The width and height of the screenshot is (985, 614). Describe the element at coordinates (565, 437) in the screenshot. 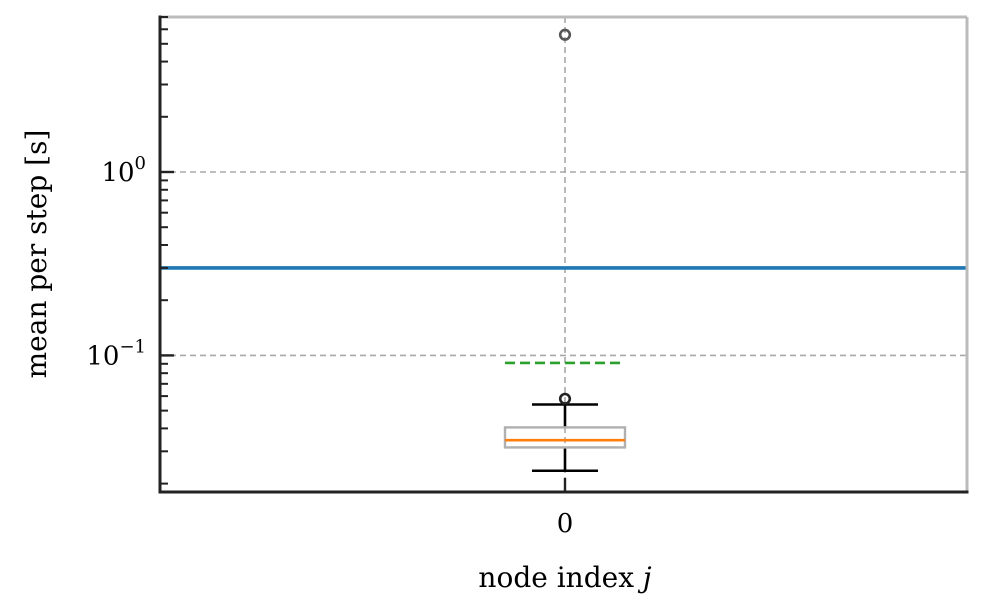

I see `box-iqr` at that location.